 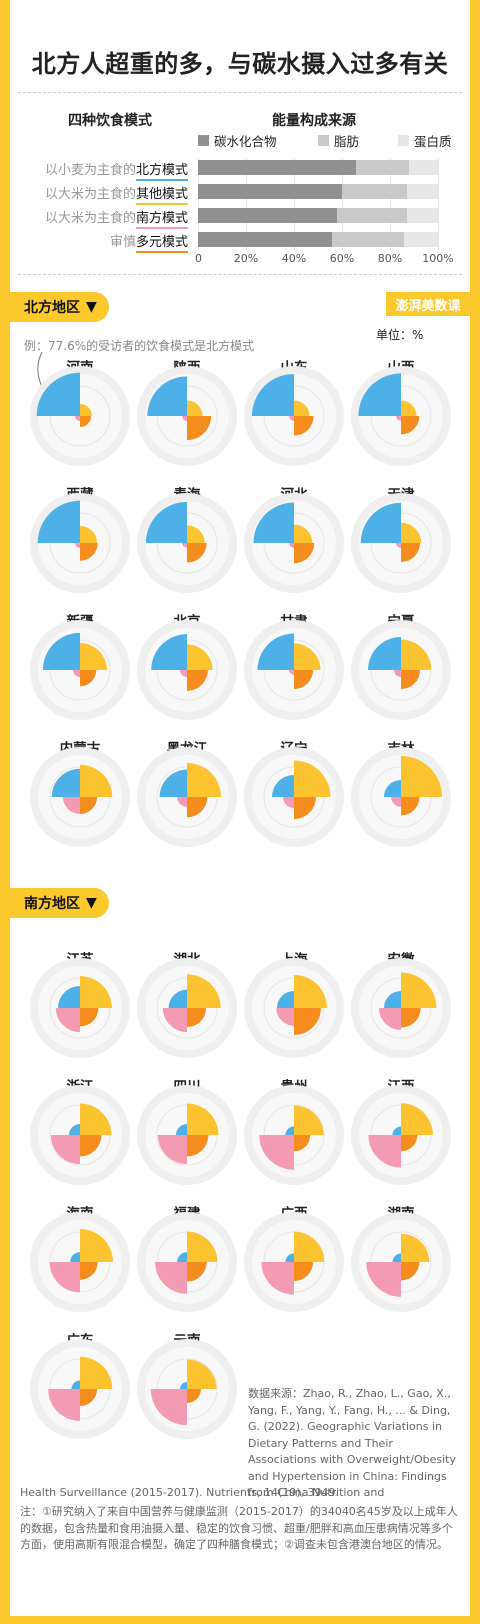 I want to click on bar-category-label: 审慎多元模式, so click(x=148, y=242).